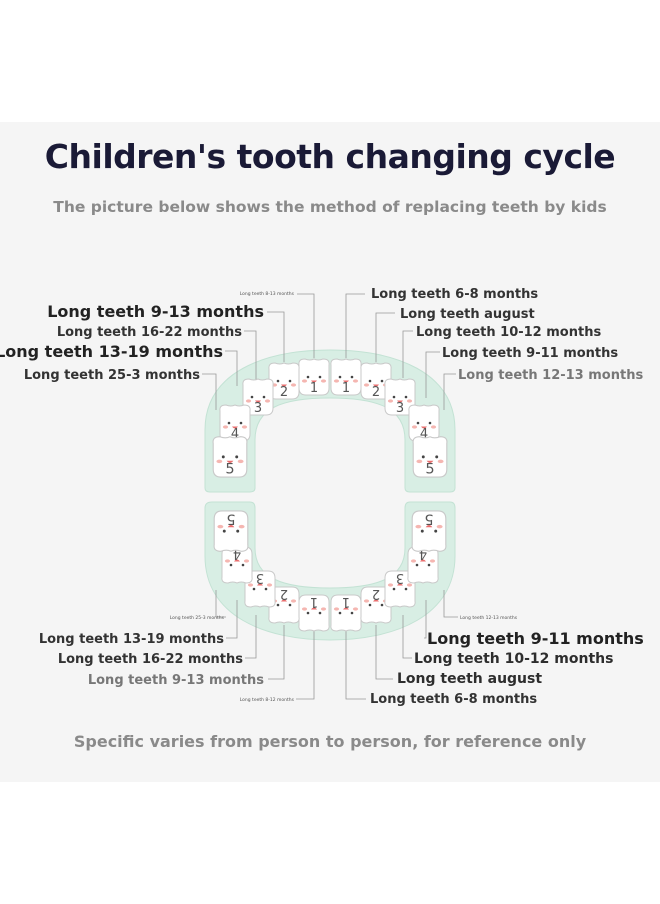 This screenshot has width=660, height=904. I want to click on upper-label: Long teeth 9-13 months, so click(155, 311).